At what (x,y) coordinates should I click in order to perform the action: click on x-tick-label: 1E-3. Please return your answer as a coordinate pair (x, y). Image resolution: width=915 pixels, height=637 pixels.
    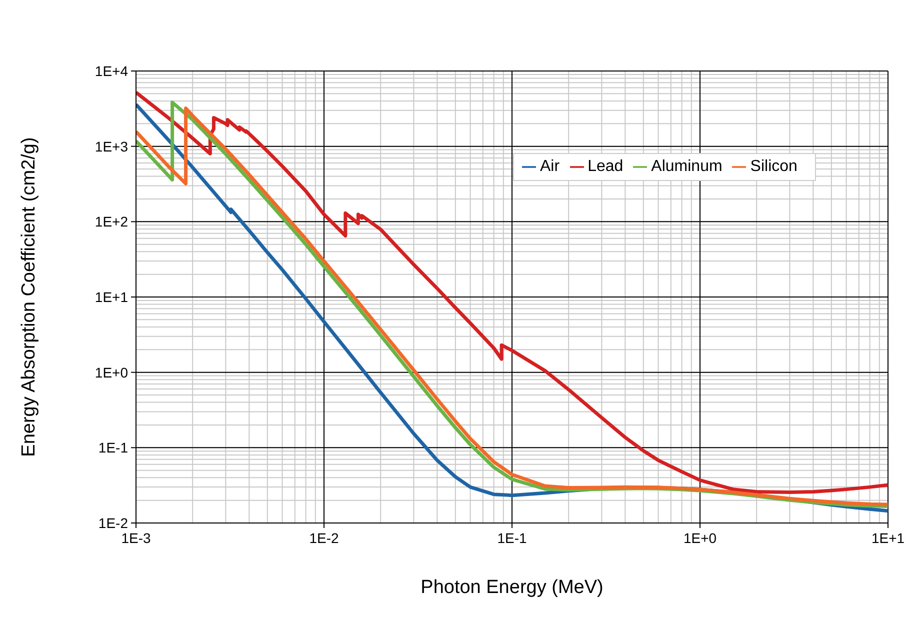
    Looking at the image, I should click on (136, 538).